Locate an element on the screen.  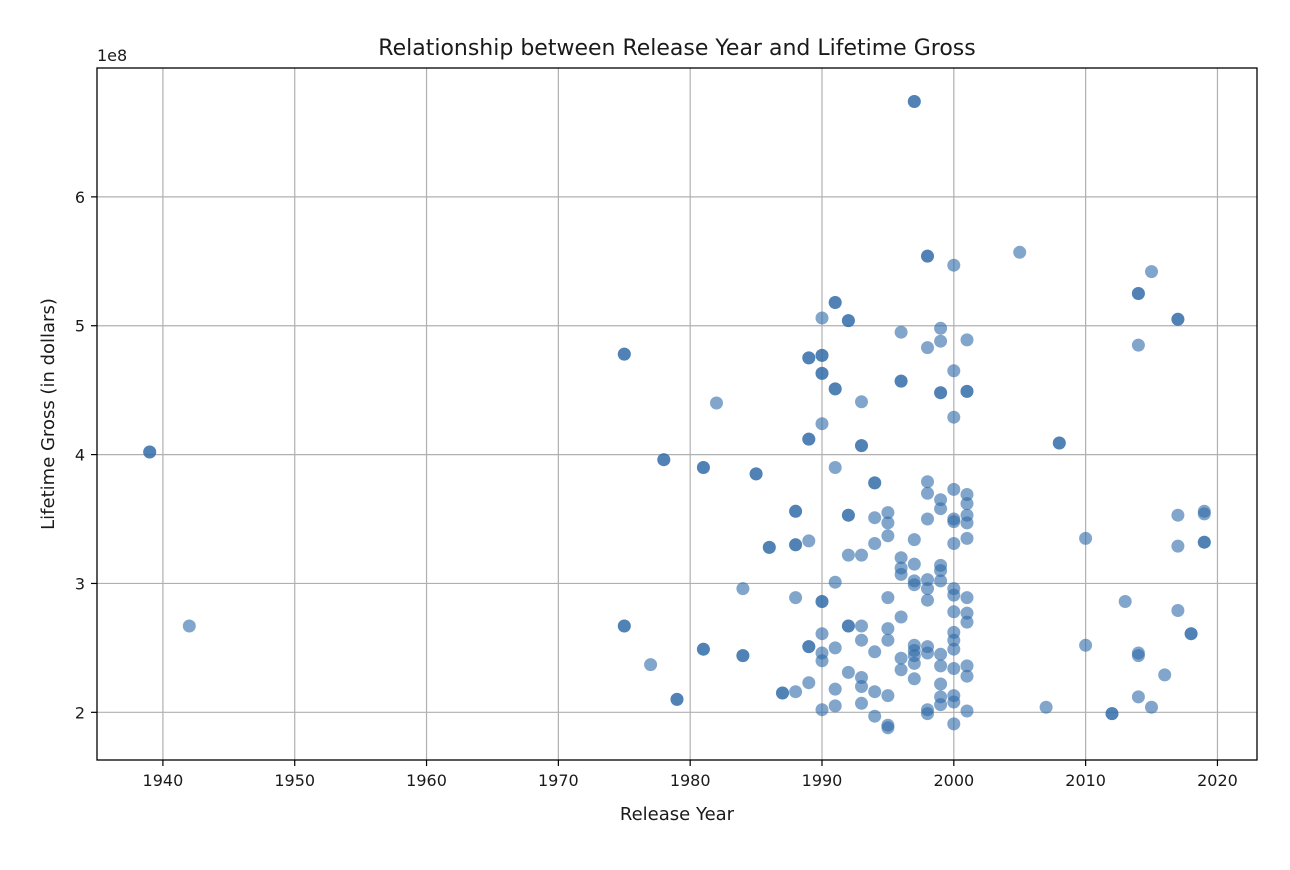
x-tick-label: 2000 is located at coordinates (953, 780).